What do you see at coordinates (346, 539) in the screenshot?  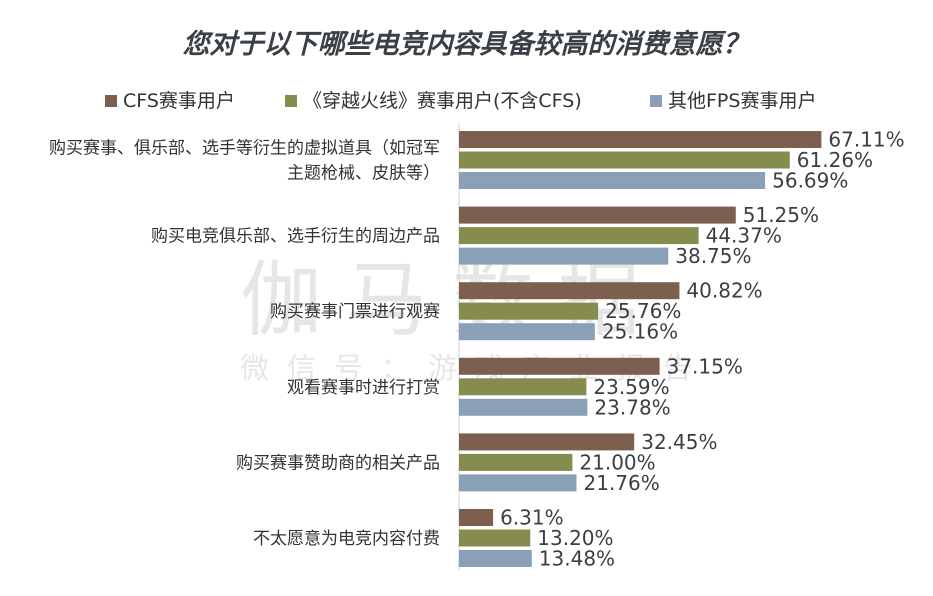 I see `category-label: 不太愿意为电竞内容付费` at bounding box center [346, 539].